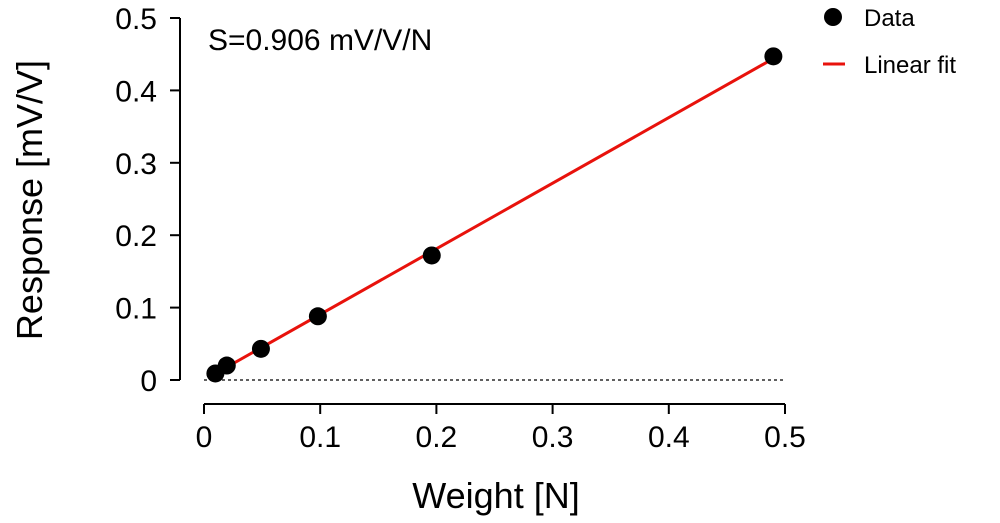  I want to click on x-axis-title: Weight [N], so click(495, 495).